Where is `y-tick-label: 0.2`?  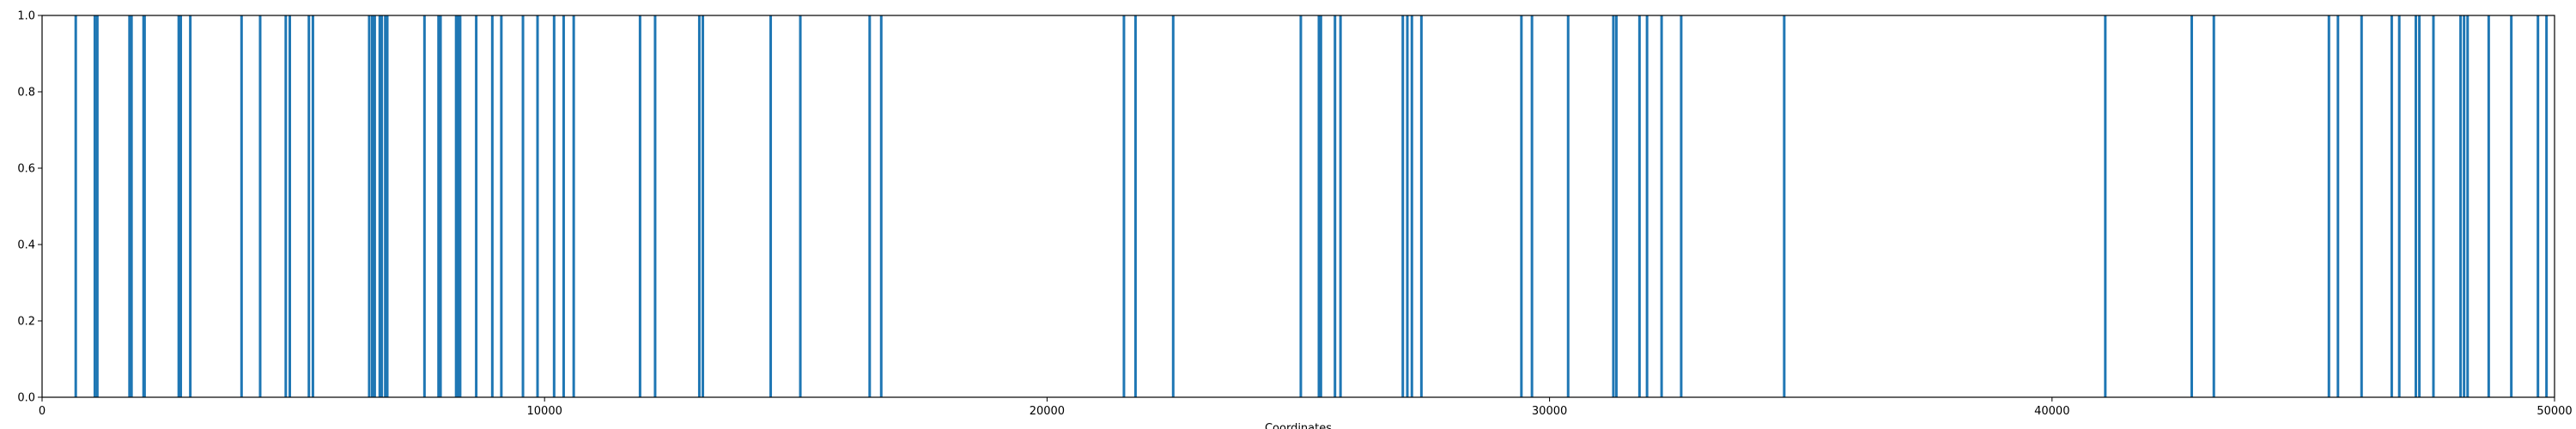 y-tick-label: 0.2 is located at coordinates (26, 322).